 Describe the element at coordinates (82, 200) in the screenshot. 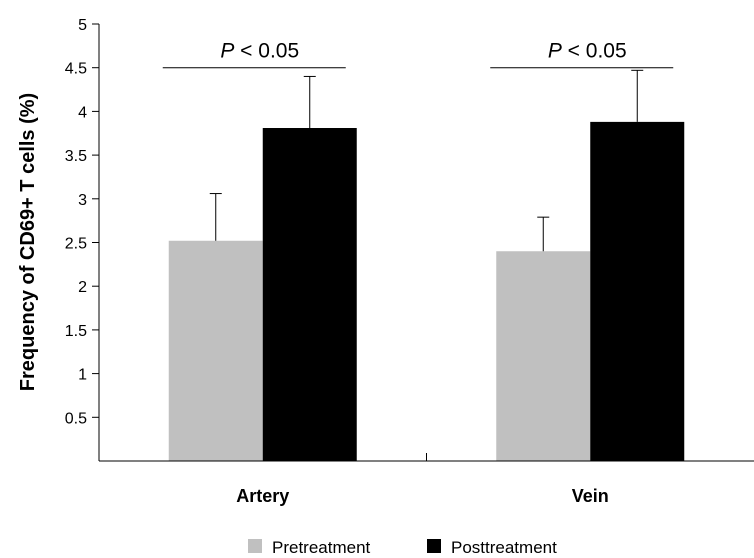

I see `y-tick-label: 3` at that location.